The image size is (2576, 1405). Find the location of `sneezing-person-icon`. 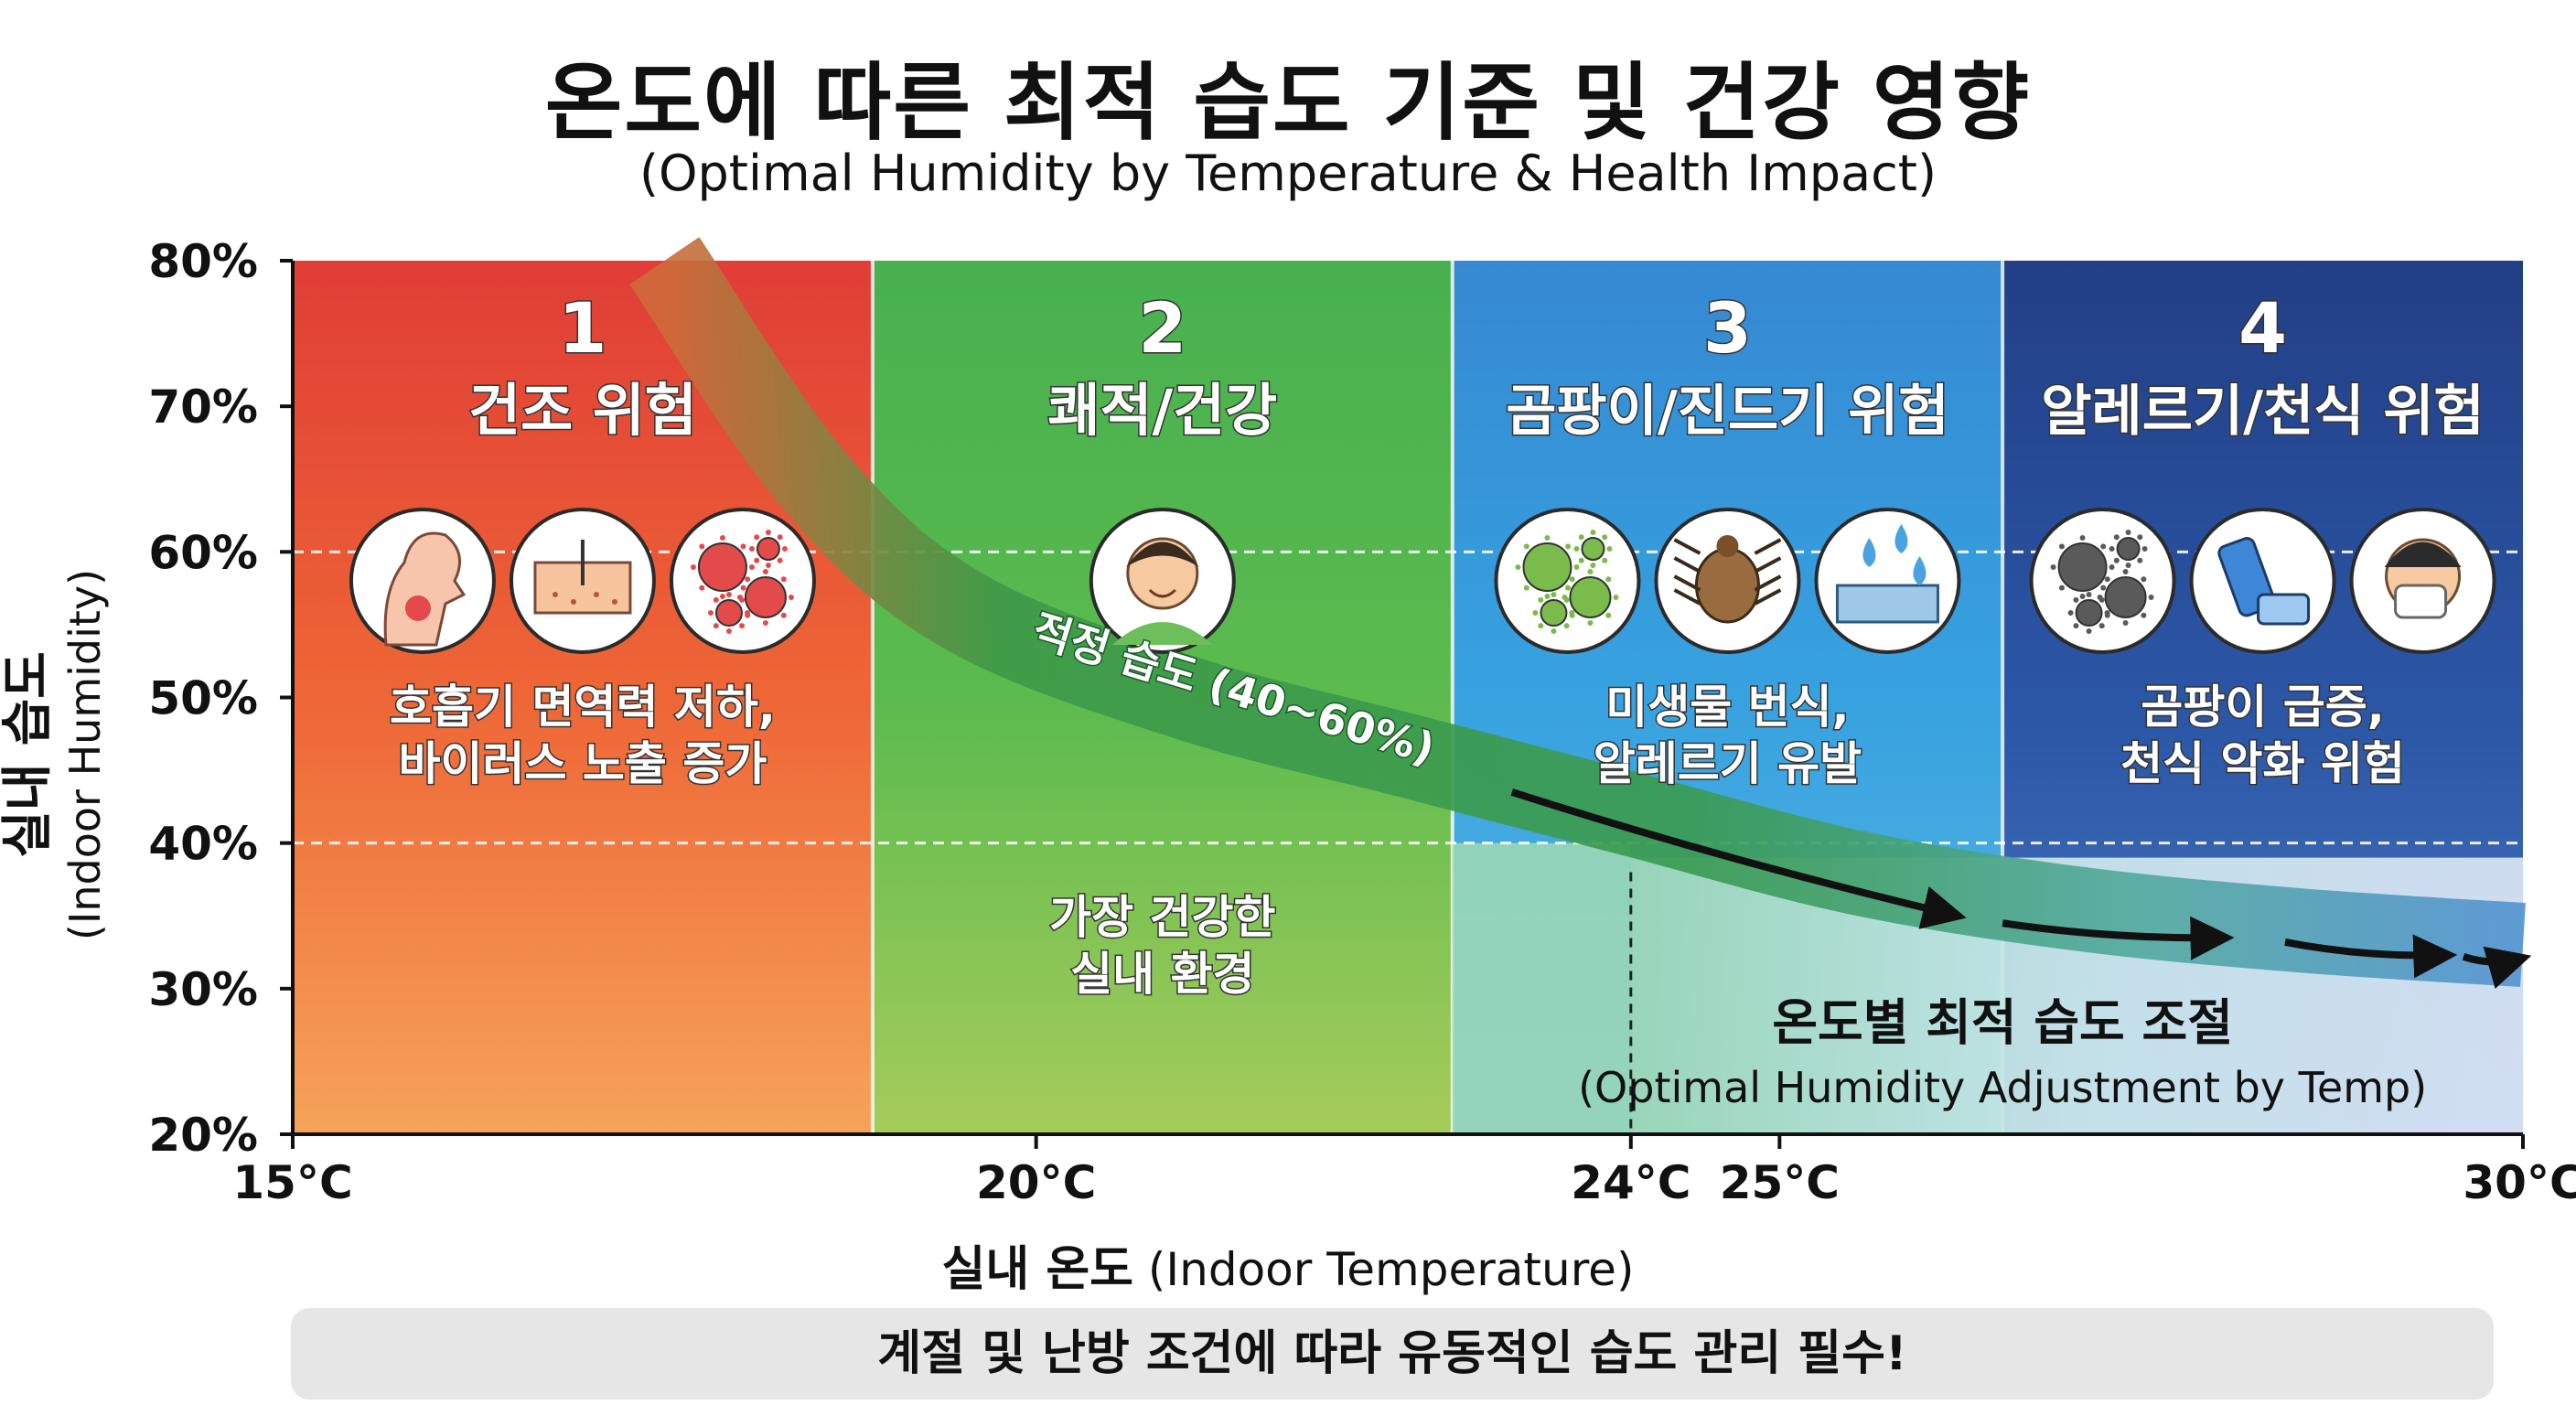

sneezing-person-icon is located at coordinates (2422, 581).